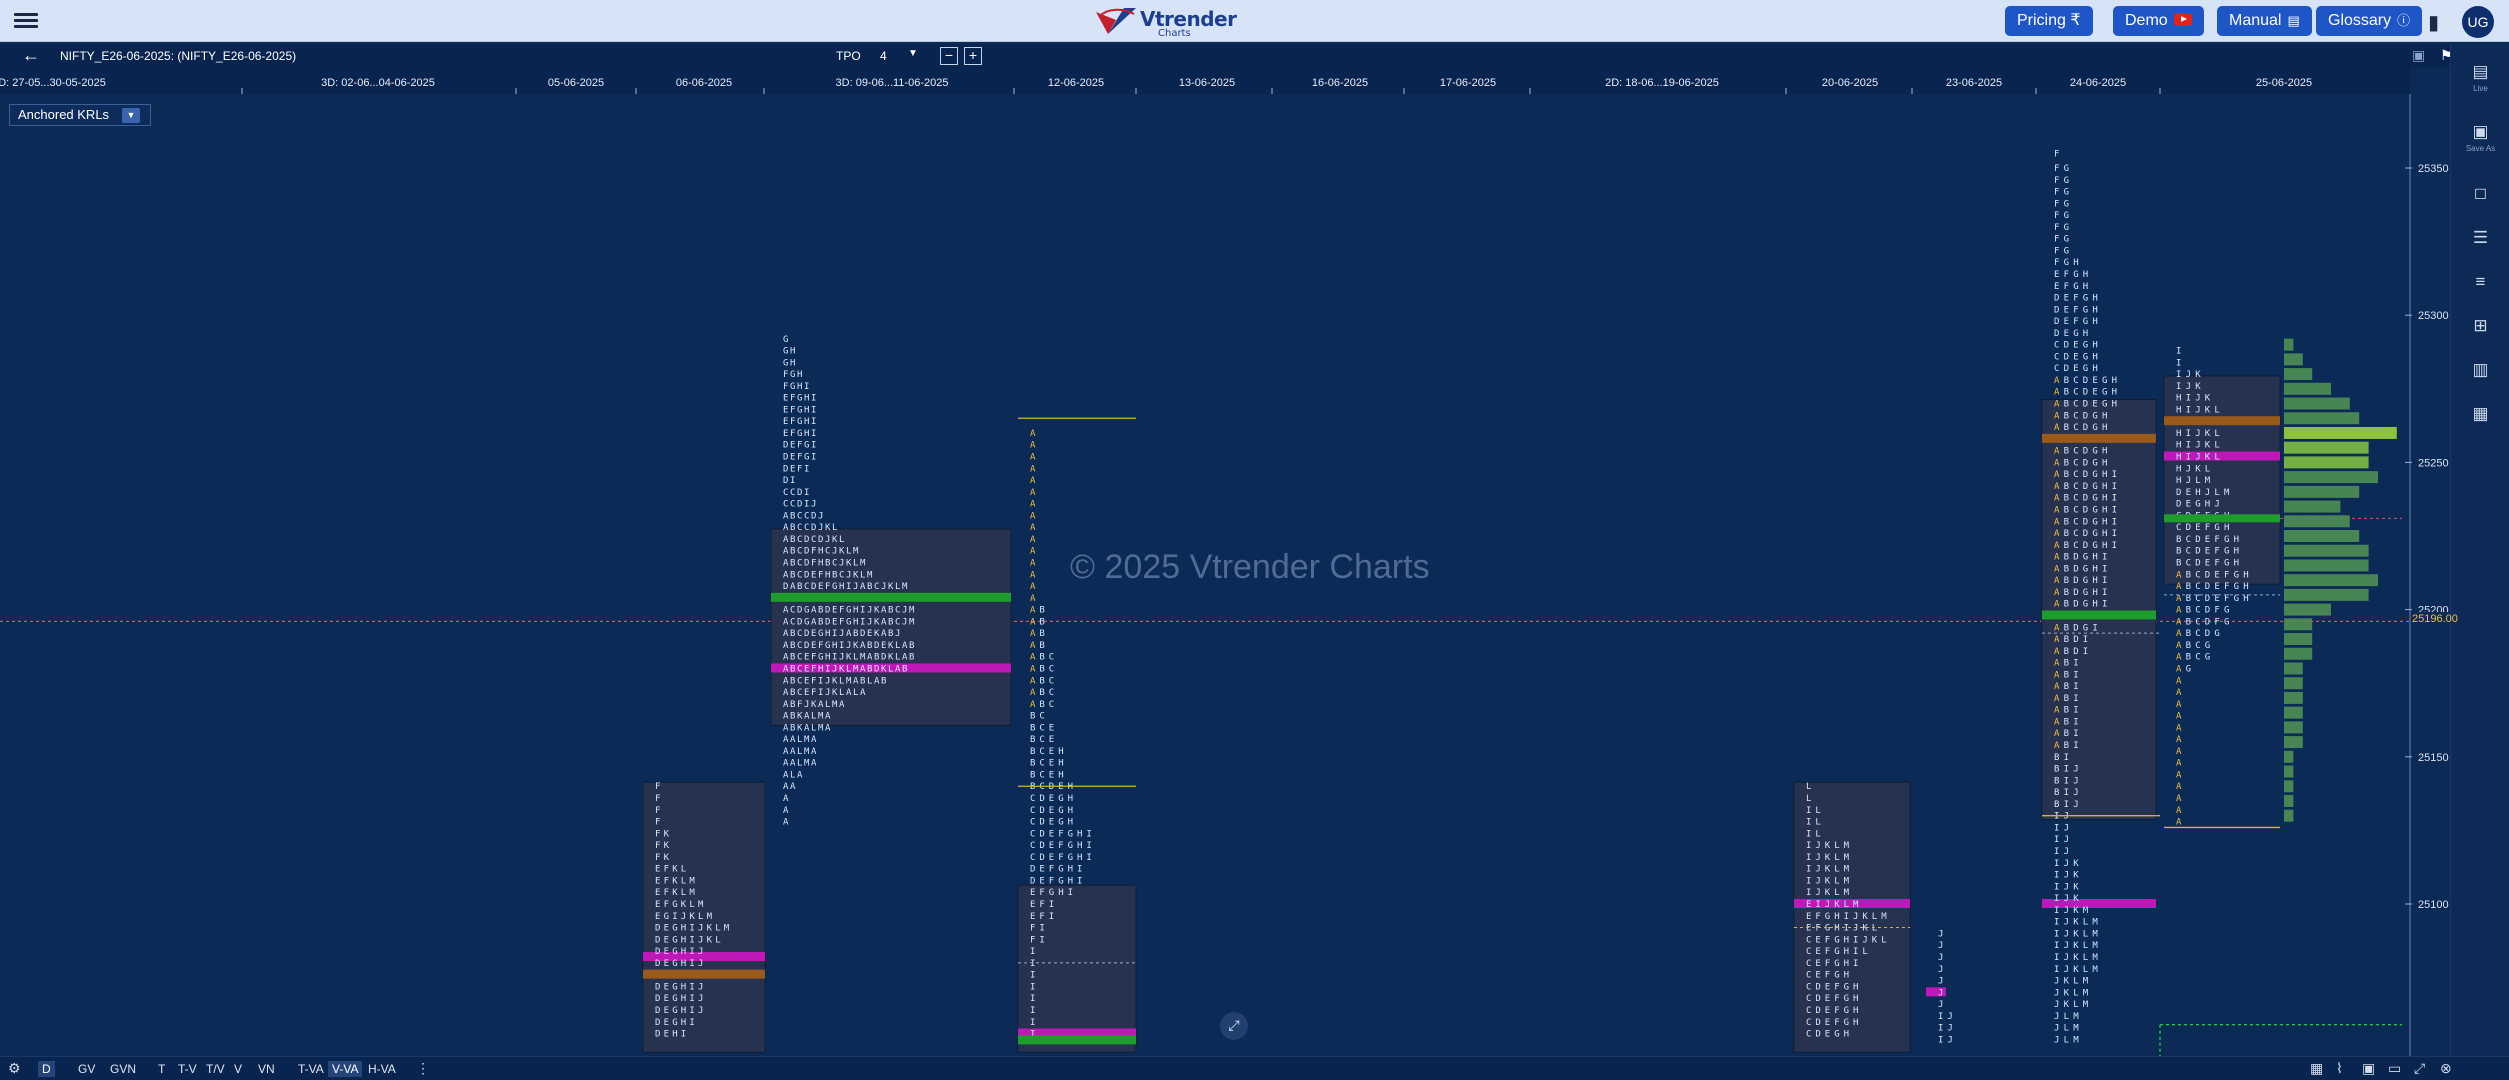 The width and height of the screenshot is (2509, 1080). I want to click on volume-bar, so click(2293, 683).